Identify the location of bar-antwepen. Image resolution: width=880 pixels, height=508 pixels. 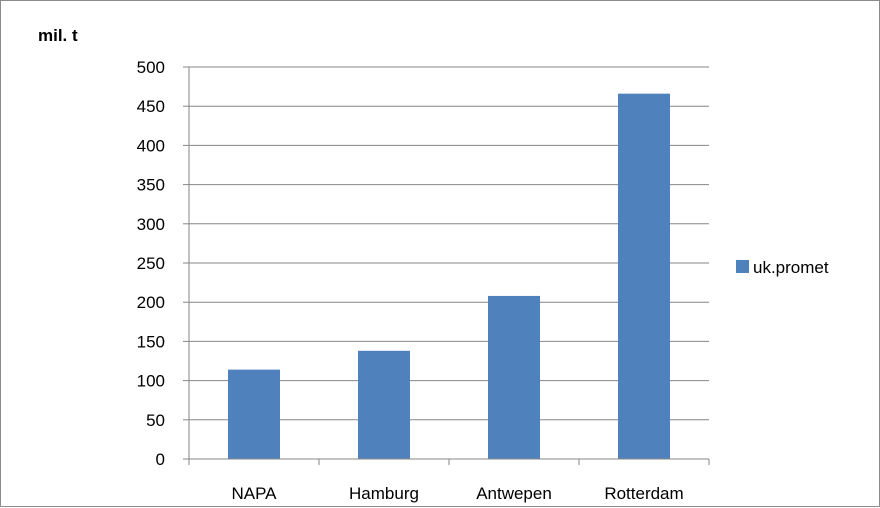
(514, 377).